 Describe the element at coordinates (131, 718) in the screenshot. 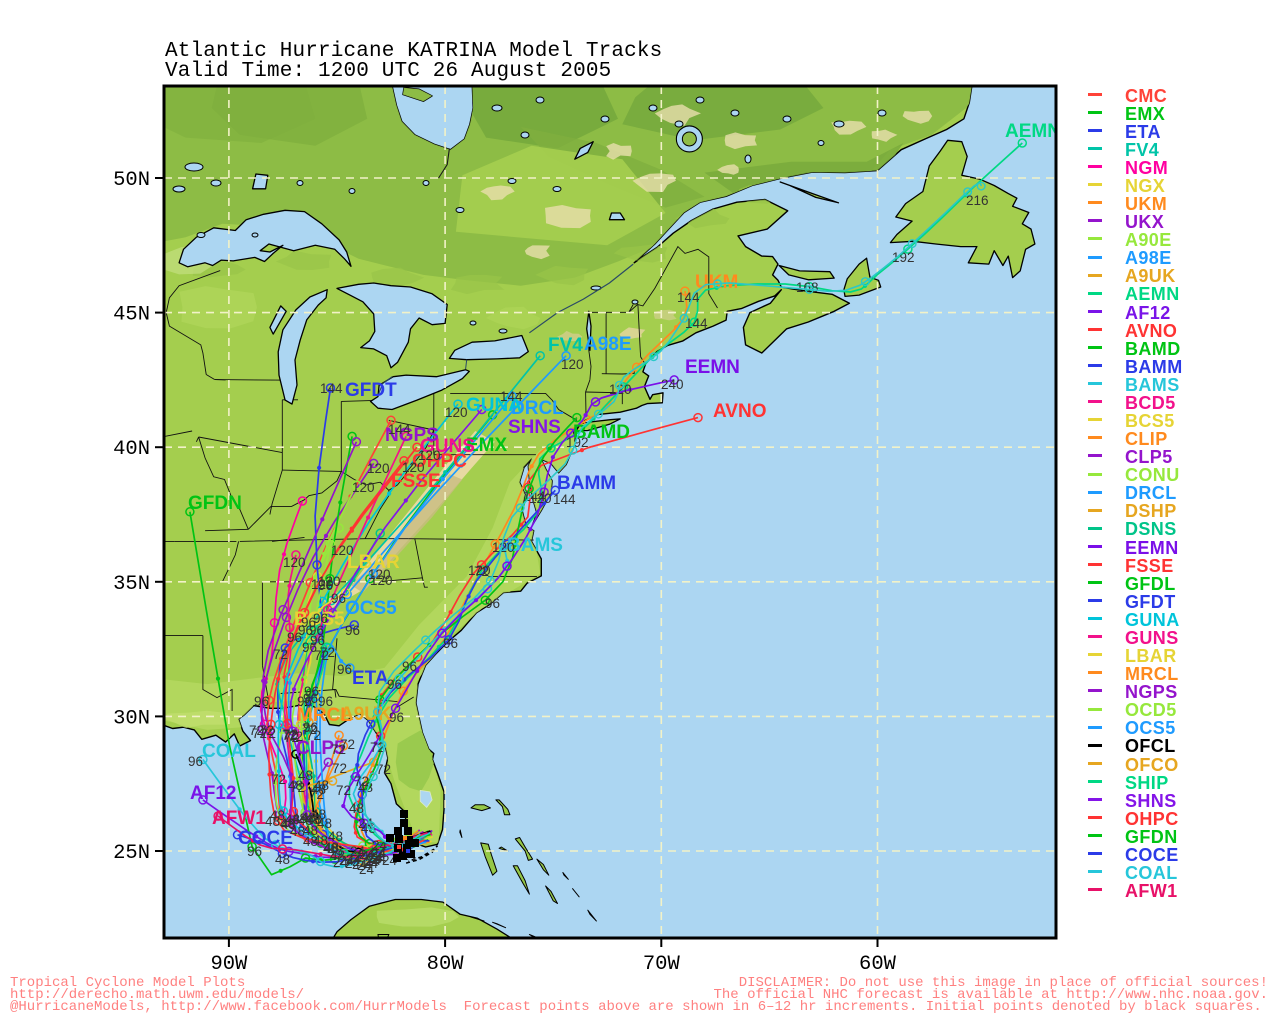

I see `svg-text: 30N` at that location.